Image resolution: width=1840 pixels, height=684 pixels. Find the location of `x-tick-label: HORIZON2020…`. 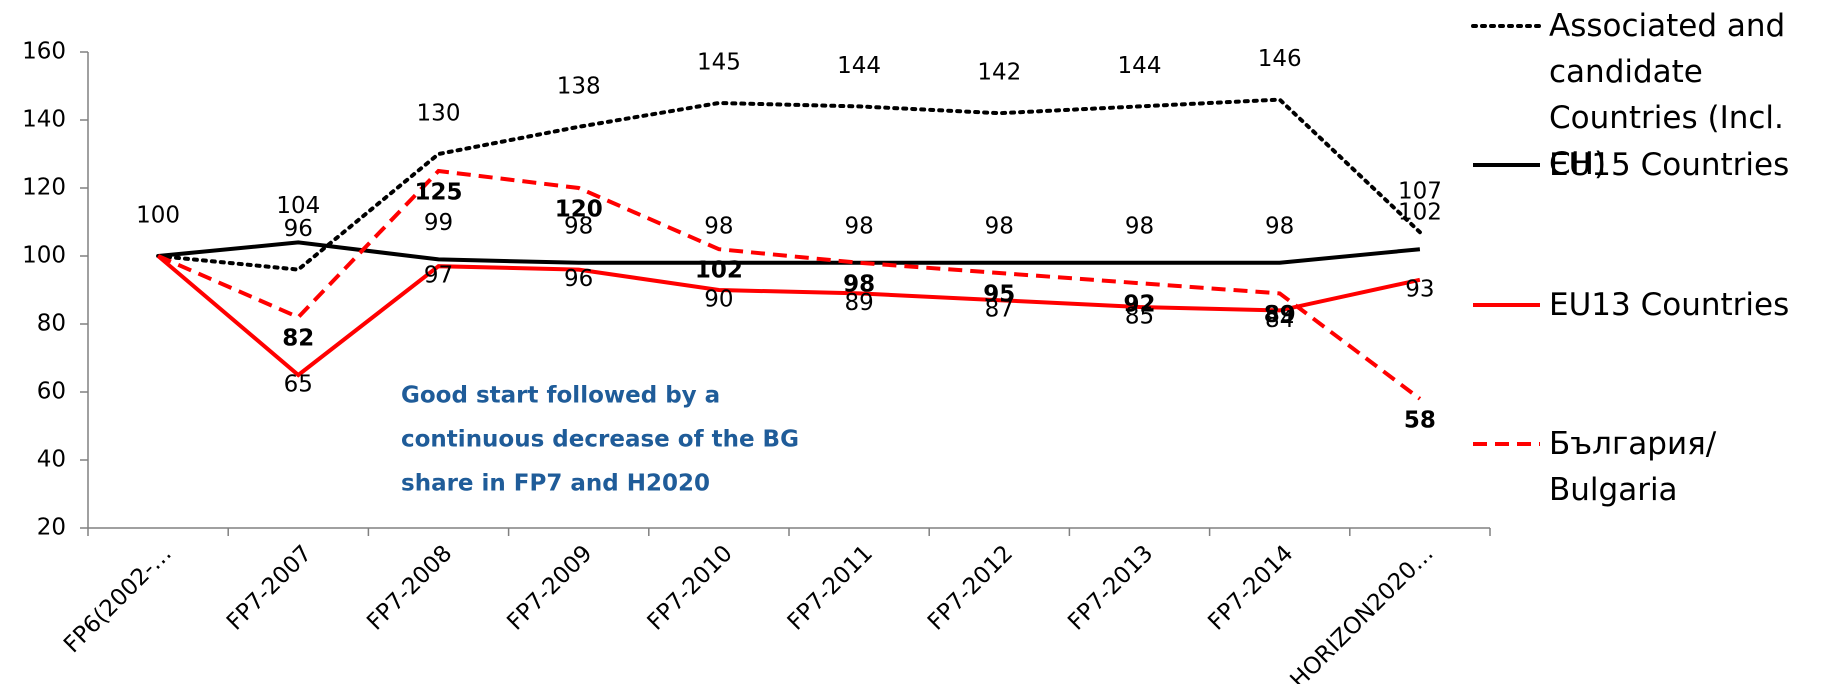

x-tick-label: HORIZON2020… is located at coordinates (1361, 612).